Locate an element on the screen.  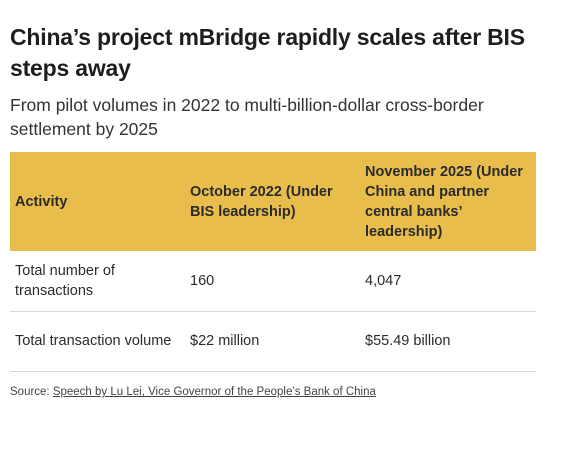
table-cell-november-2025: 4,047 is located at coordinates (383, 280).